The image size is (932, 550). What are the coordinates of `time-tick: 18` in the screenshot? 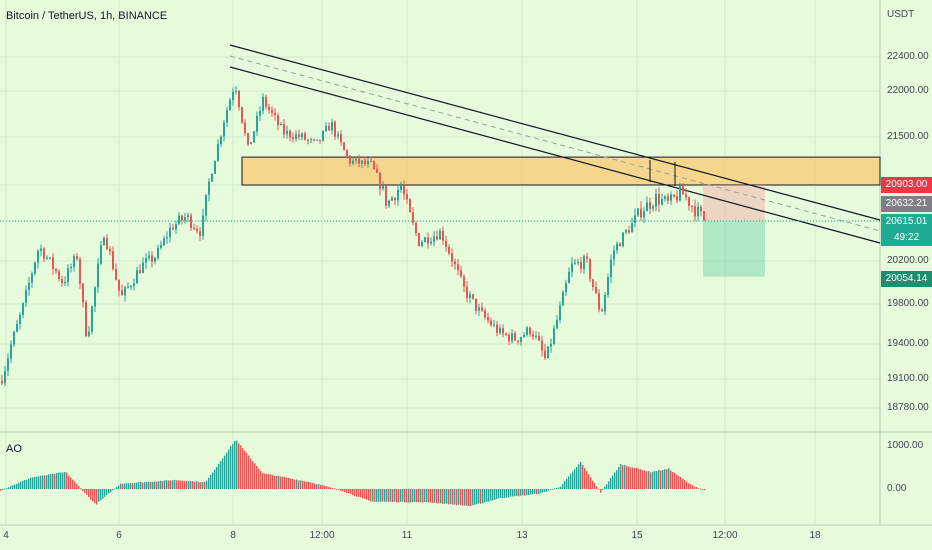 It's located at (815, 535).